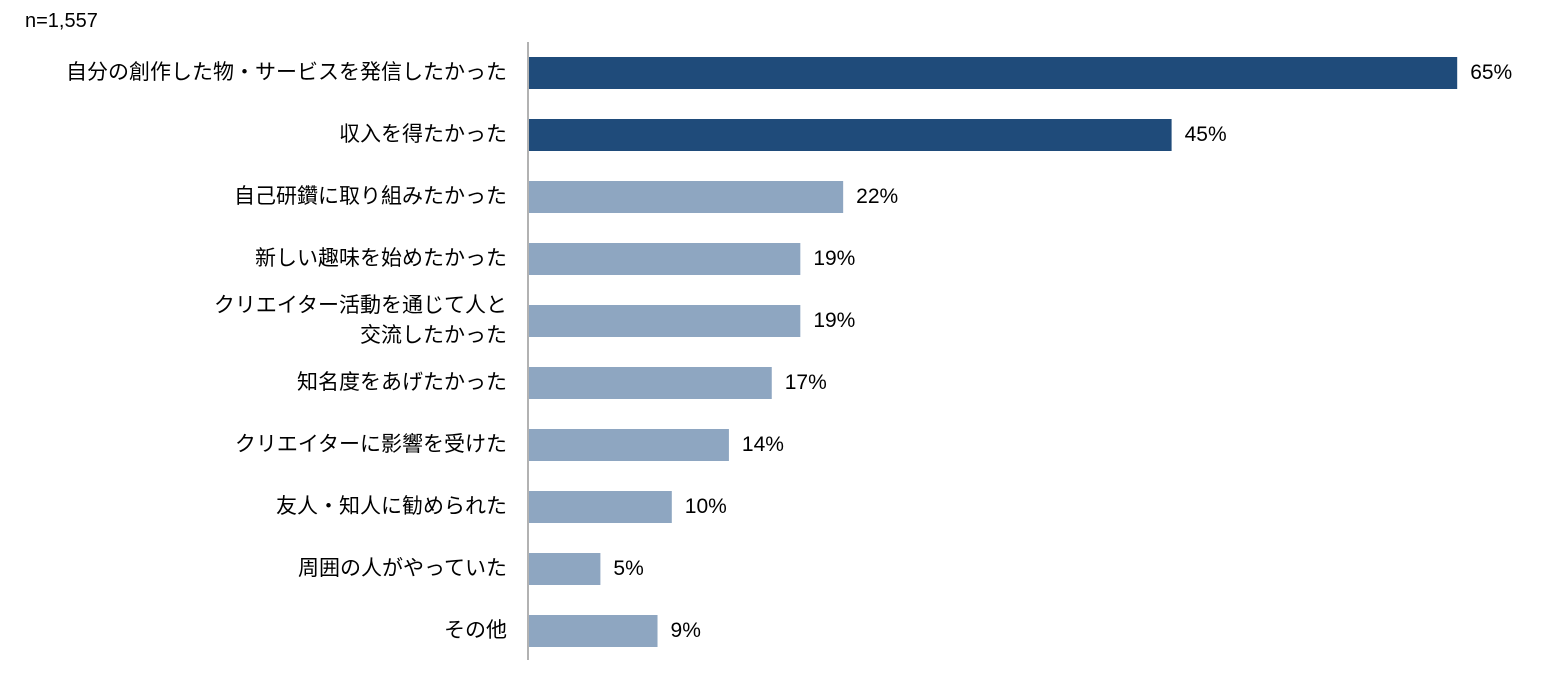  What do you see at coordinates (391, 506) in the screenshot?
I see `category-label: 友人・知人に勧められた` at bounding box center [391, 506].